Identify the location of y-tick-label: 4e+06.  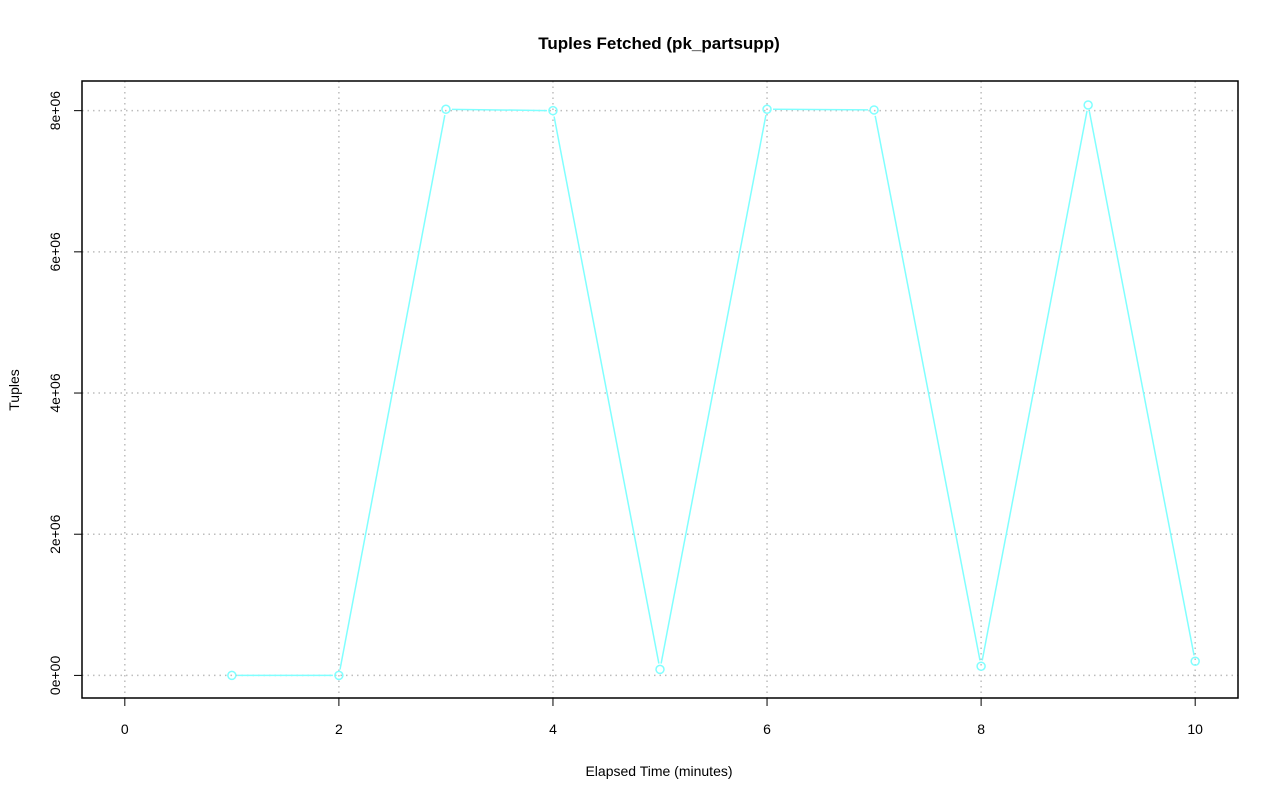
(55, 393).